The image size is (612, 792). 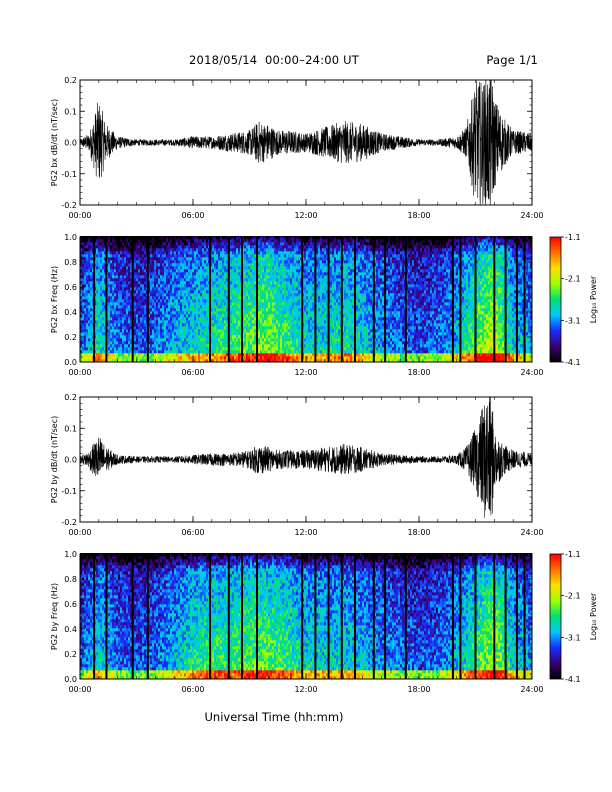 I want to click on page-number: Page 1/1, so click(x=512, y=60).